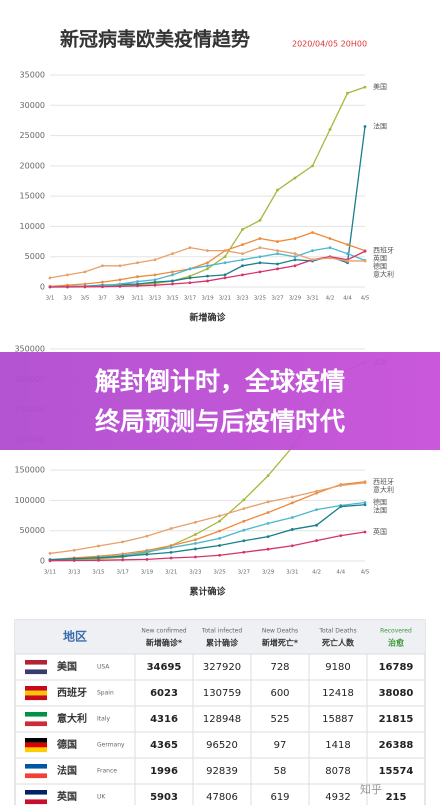  What do you see at coordinates (75, 636) in the screenshot?
I see `region-header: 地区` at bounding box center [75, 636].